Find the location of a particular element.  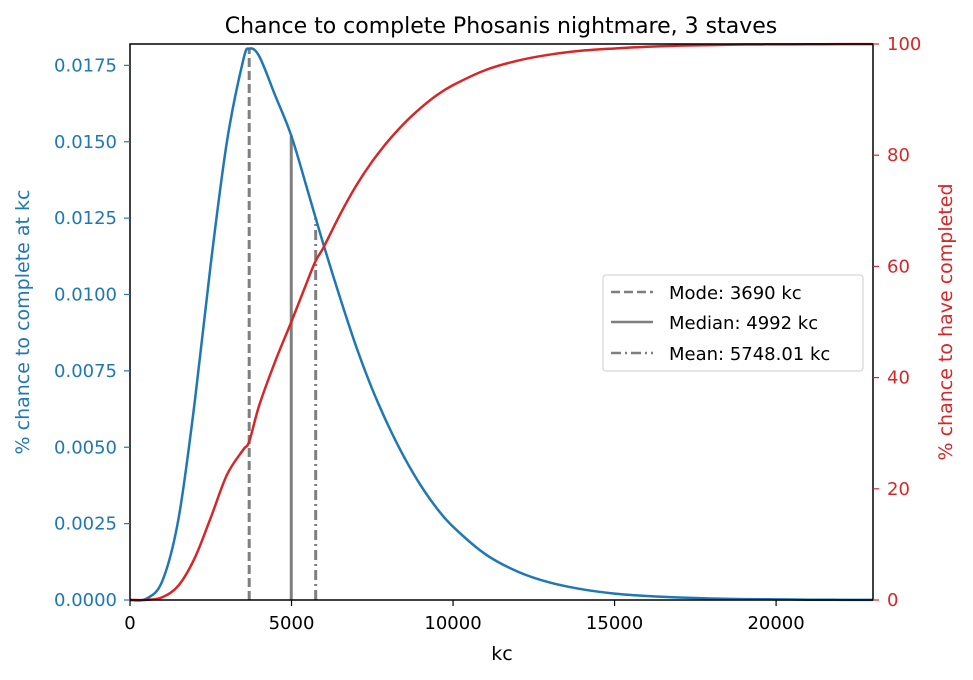

right-y-tick-label: 100 is located at coordinates (904, 44).